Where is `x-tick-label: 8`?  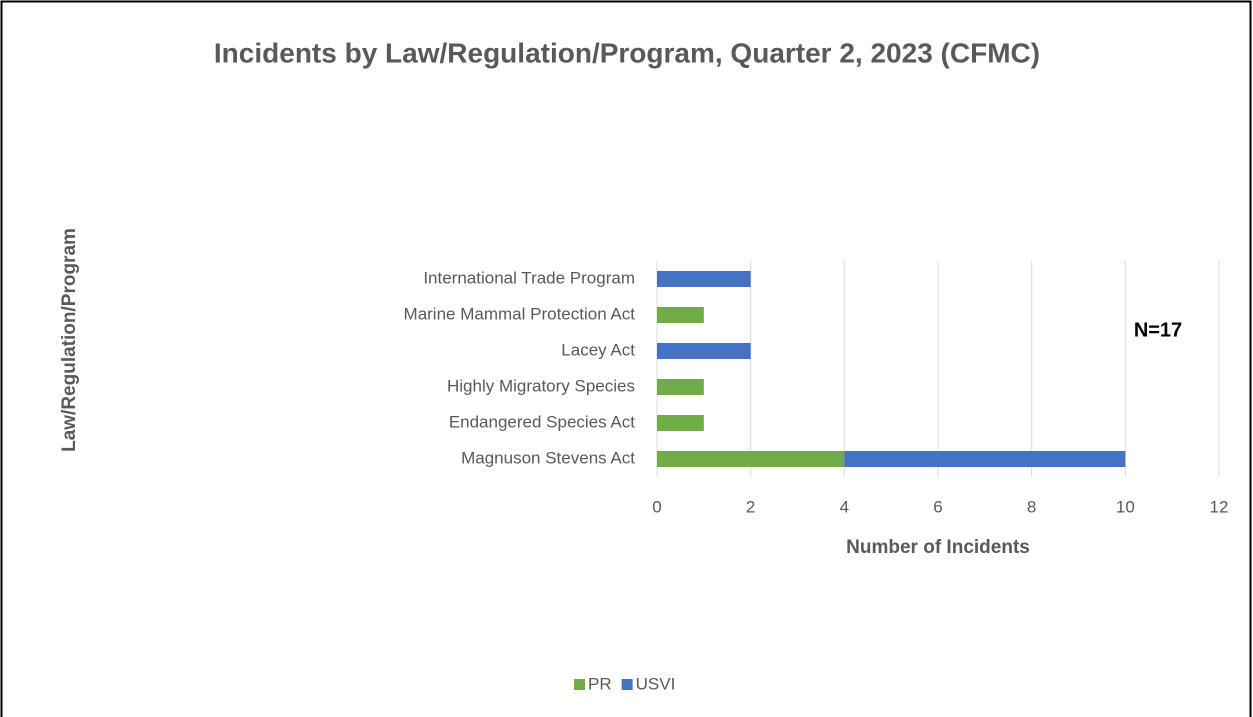
x-tick-label: 8 is located at coordinates (1031, 506).